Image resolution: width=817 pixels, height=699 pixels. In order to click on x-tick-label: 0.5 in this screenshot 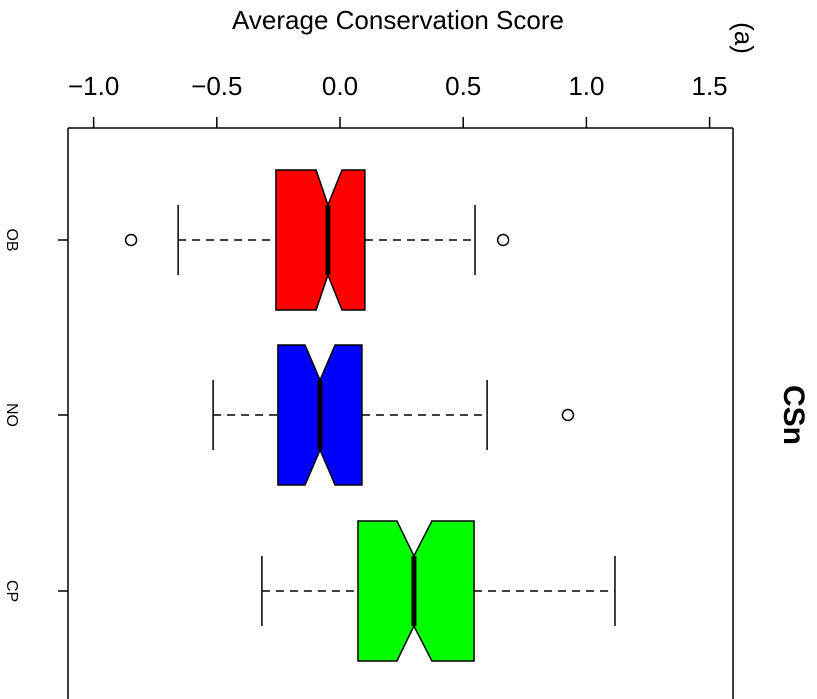, I will do `click(463, 86)`.